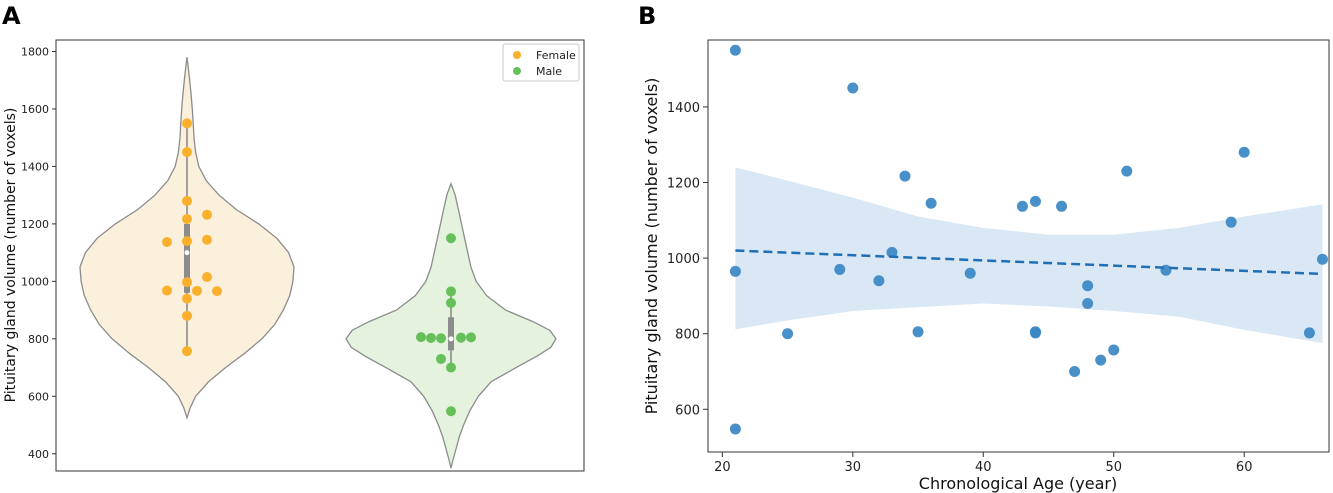 Image resolution: width=1333 pixels, height=493 pixels. What do you see at coordinates (1244, 467) in the screenshot?
I see `x-tick-label: 60` at bounding box center [1244, 467].